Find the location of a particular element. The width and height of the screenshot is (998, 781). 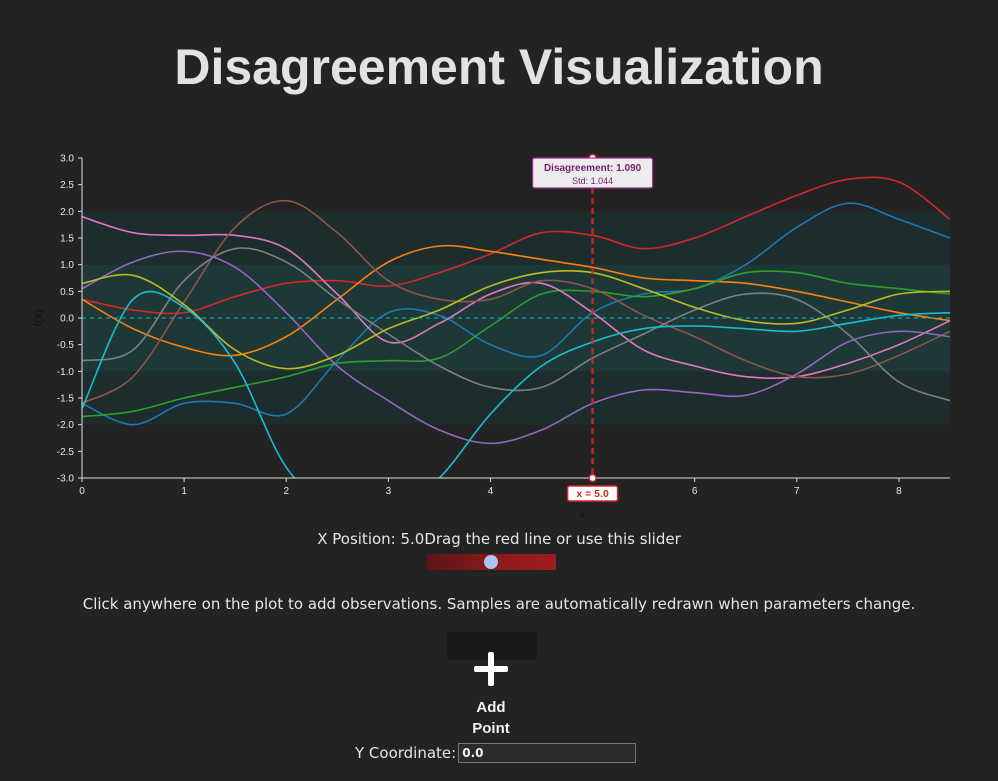

slider-hint: Drag the red line or use this slider is located at coordinates (552, 539).